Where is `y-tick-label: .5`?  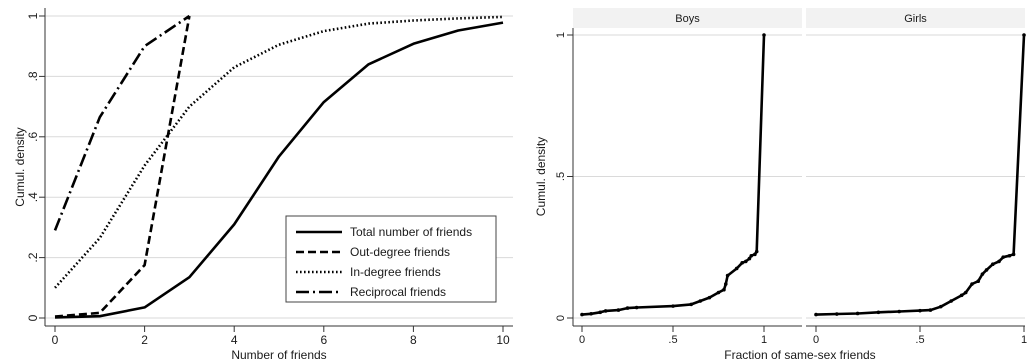 y-tick-label: .5 is located at coordinates (561, 176).